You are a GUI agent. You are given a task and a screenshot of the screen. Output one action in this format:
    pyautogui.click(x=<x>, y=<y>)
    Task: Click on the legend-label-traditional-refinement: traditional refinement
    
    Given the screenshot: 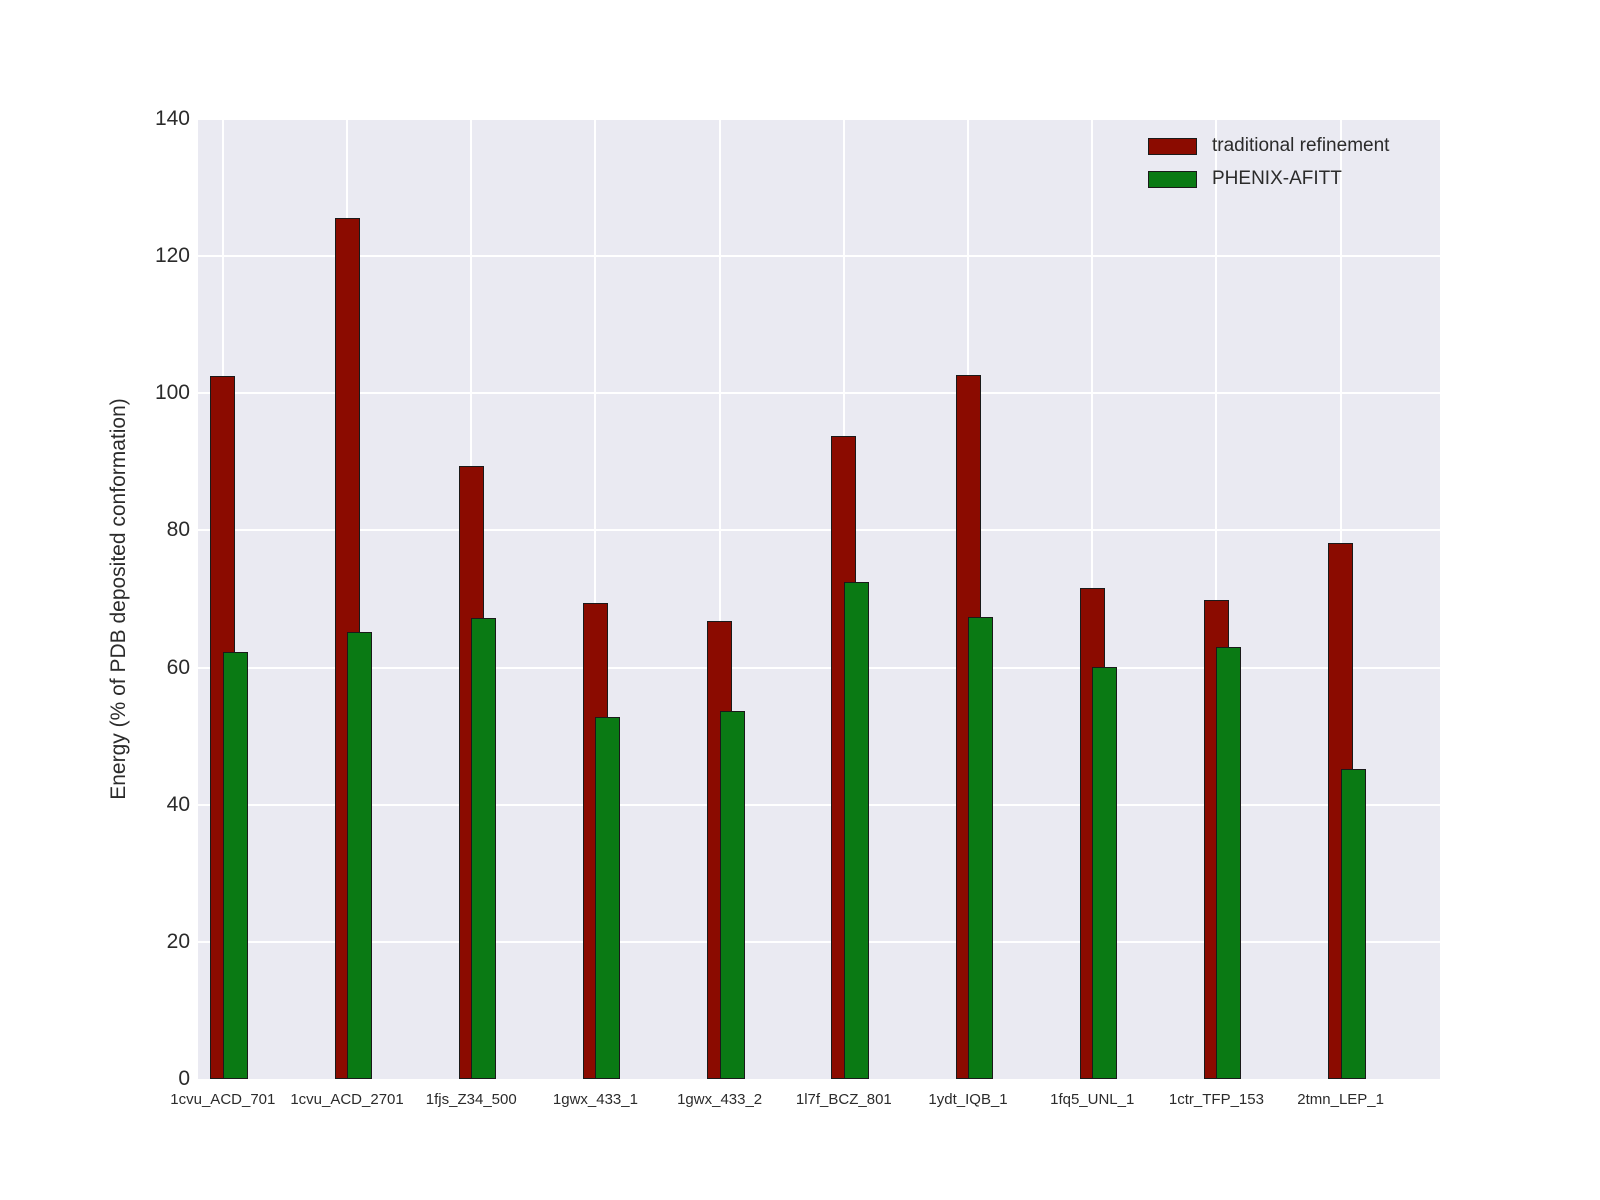 What is the action you would take?
    pyautogui.click(x=1301, y=145)
    